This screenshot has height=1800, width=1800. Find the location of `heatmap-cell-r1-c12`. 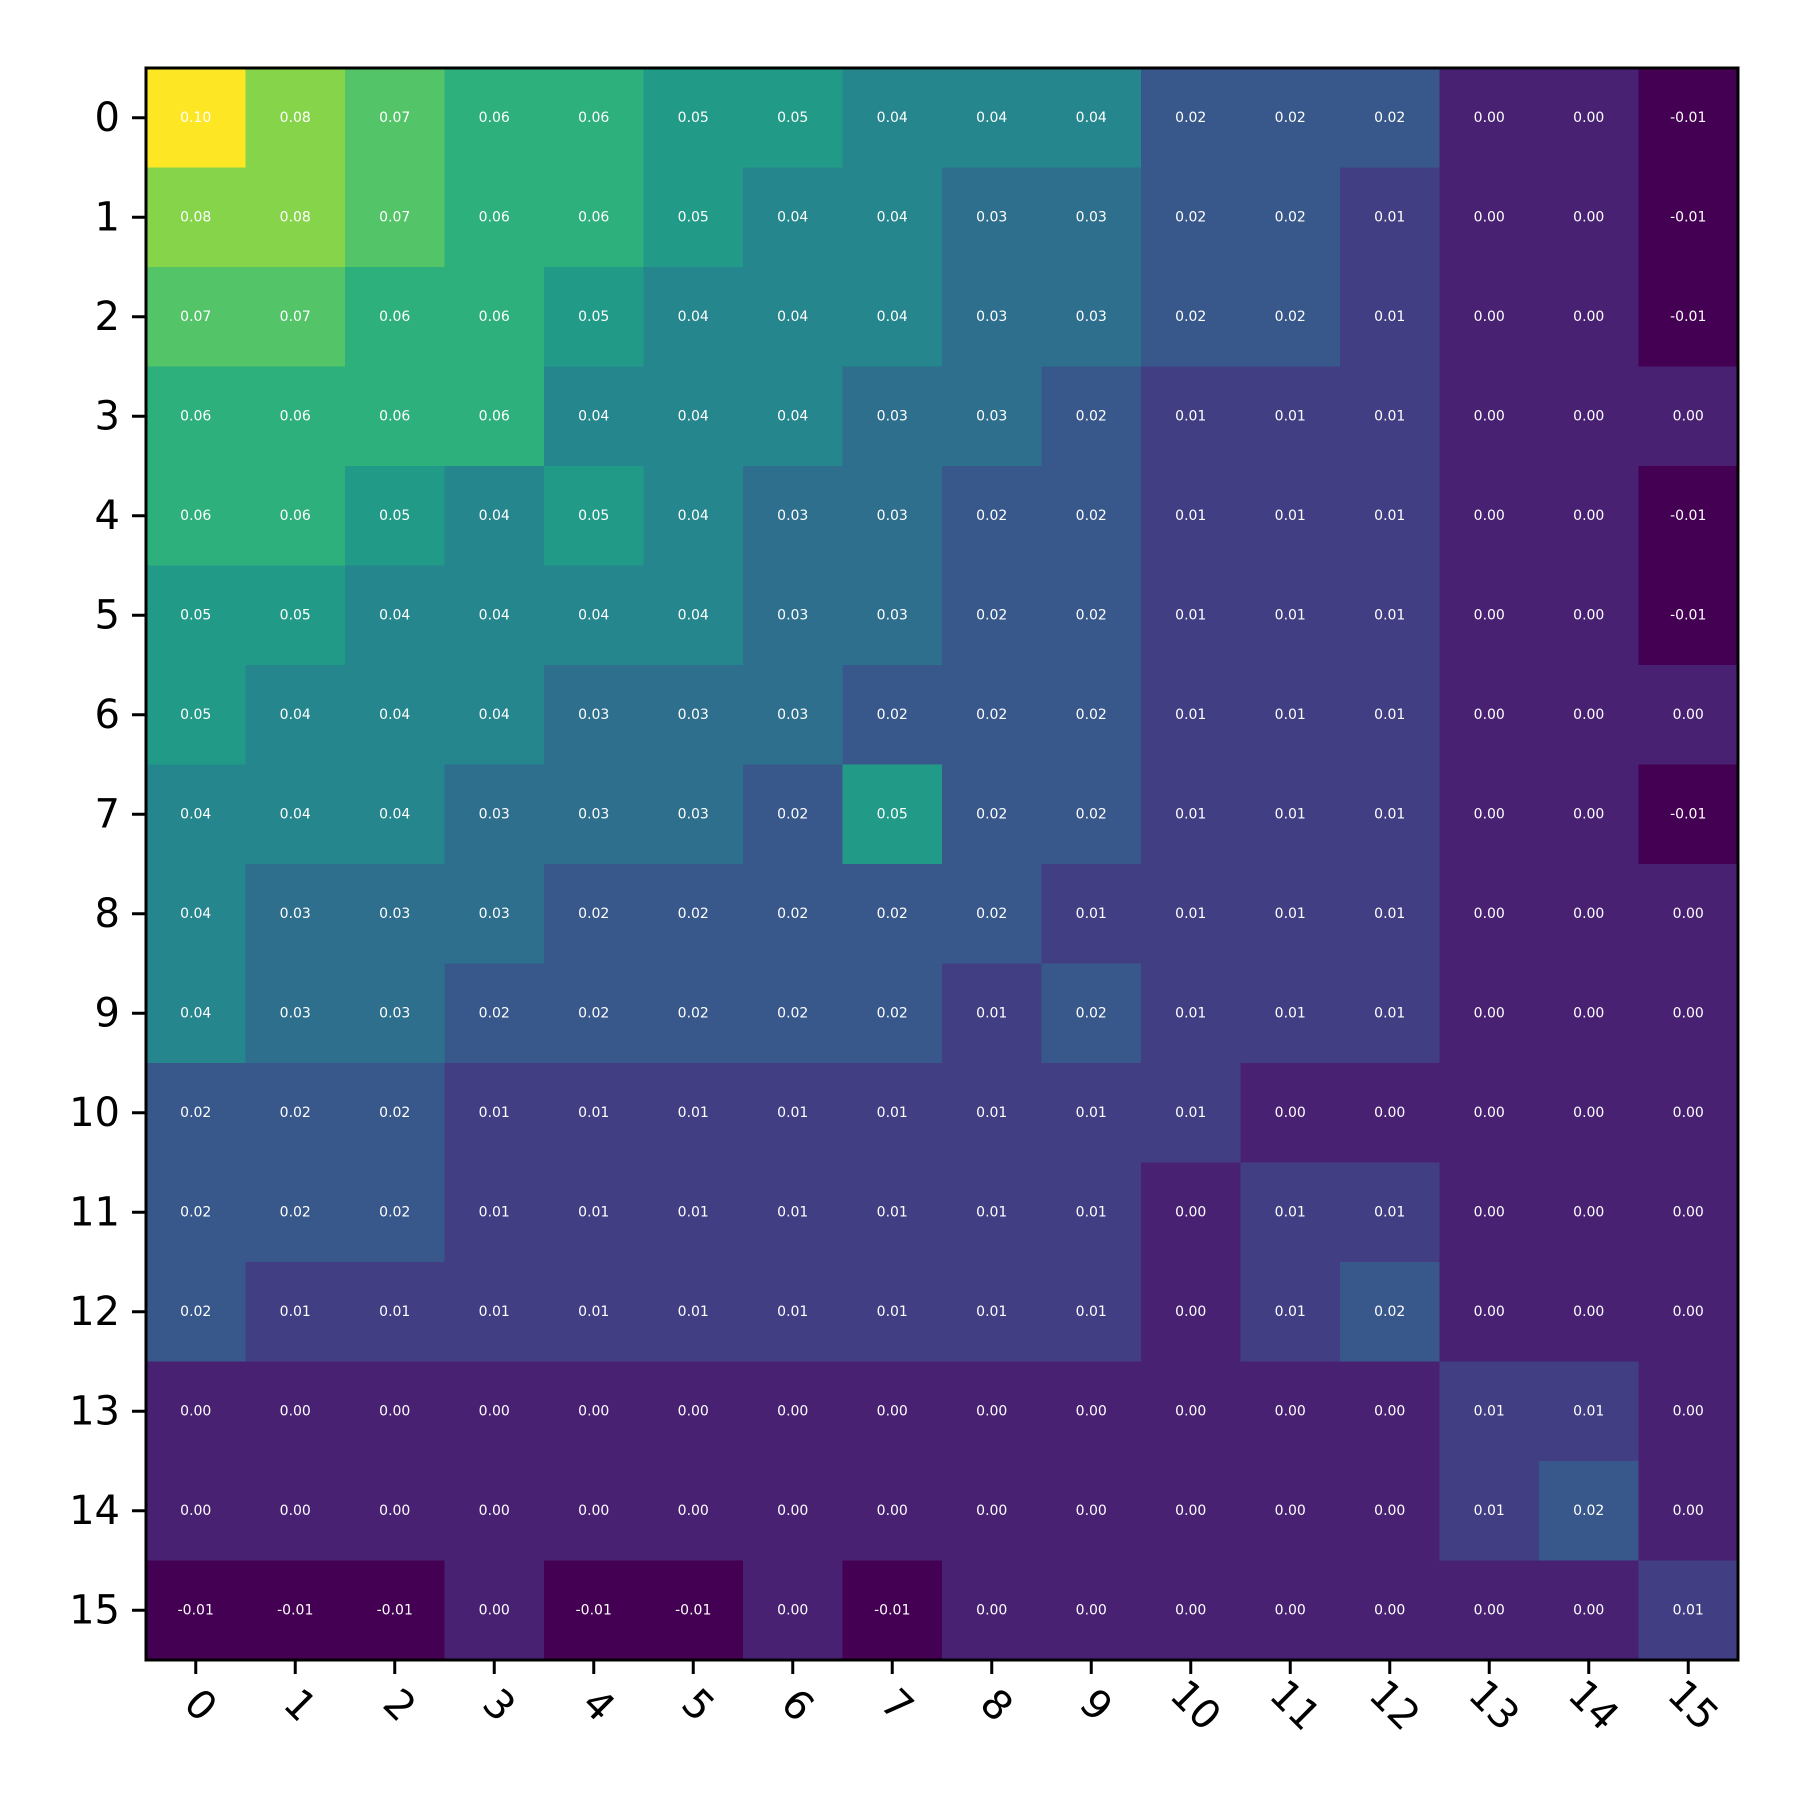

heatmap-cell-r1-c12 is located at coordinates (1390, 217).